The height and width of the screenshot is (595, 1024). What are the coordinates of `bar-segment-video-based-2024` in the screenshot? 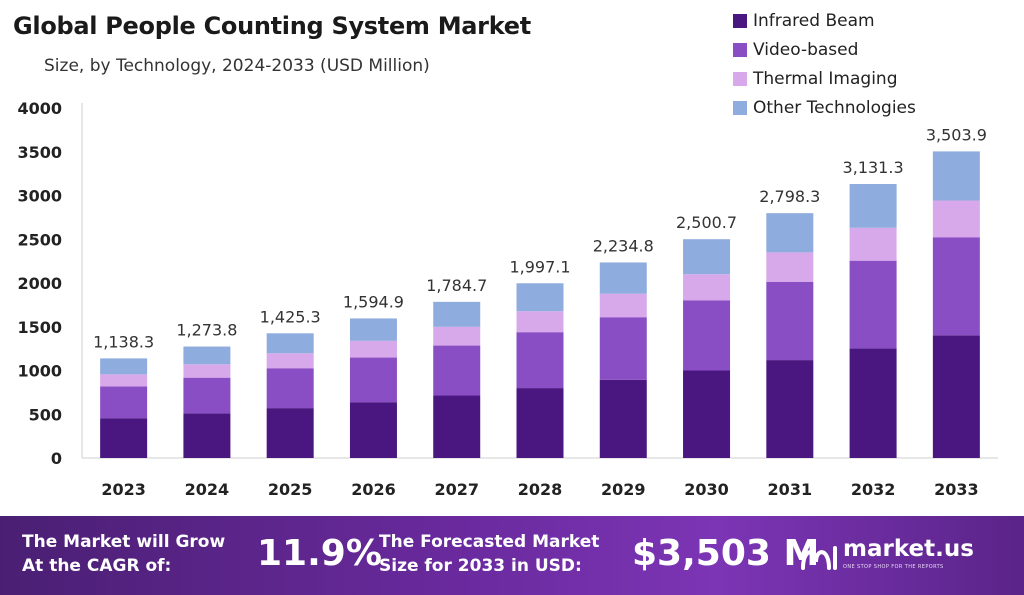 It's located at (207, 395).